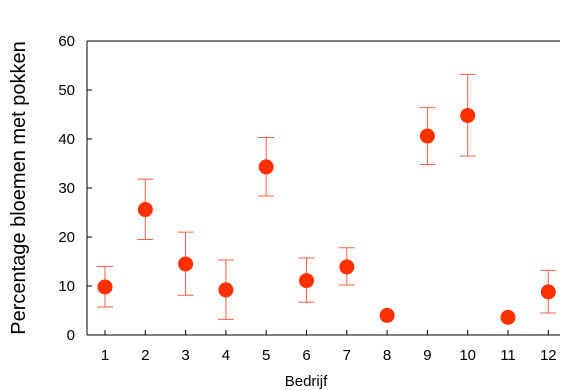 The height and width of the screenshot is (390, 561). I want to click on x-tick-label: 3, so click(185, 355).